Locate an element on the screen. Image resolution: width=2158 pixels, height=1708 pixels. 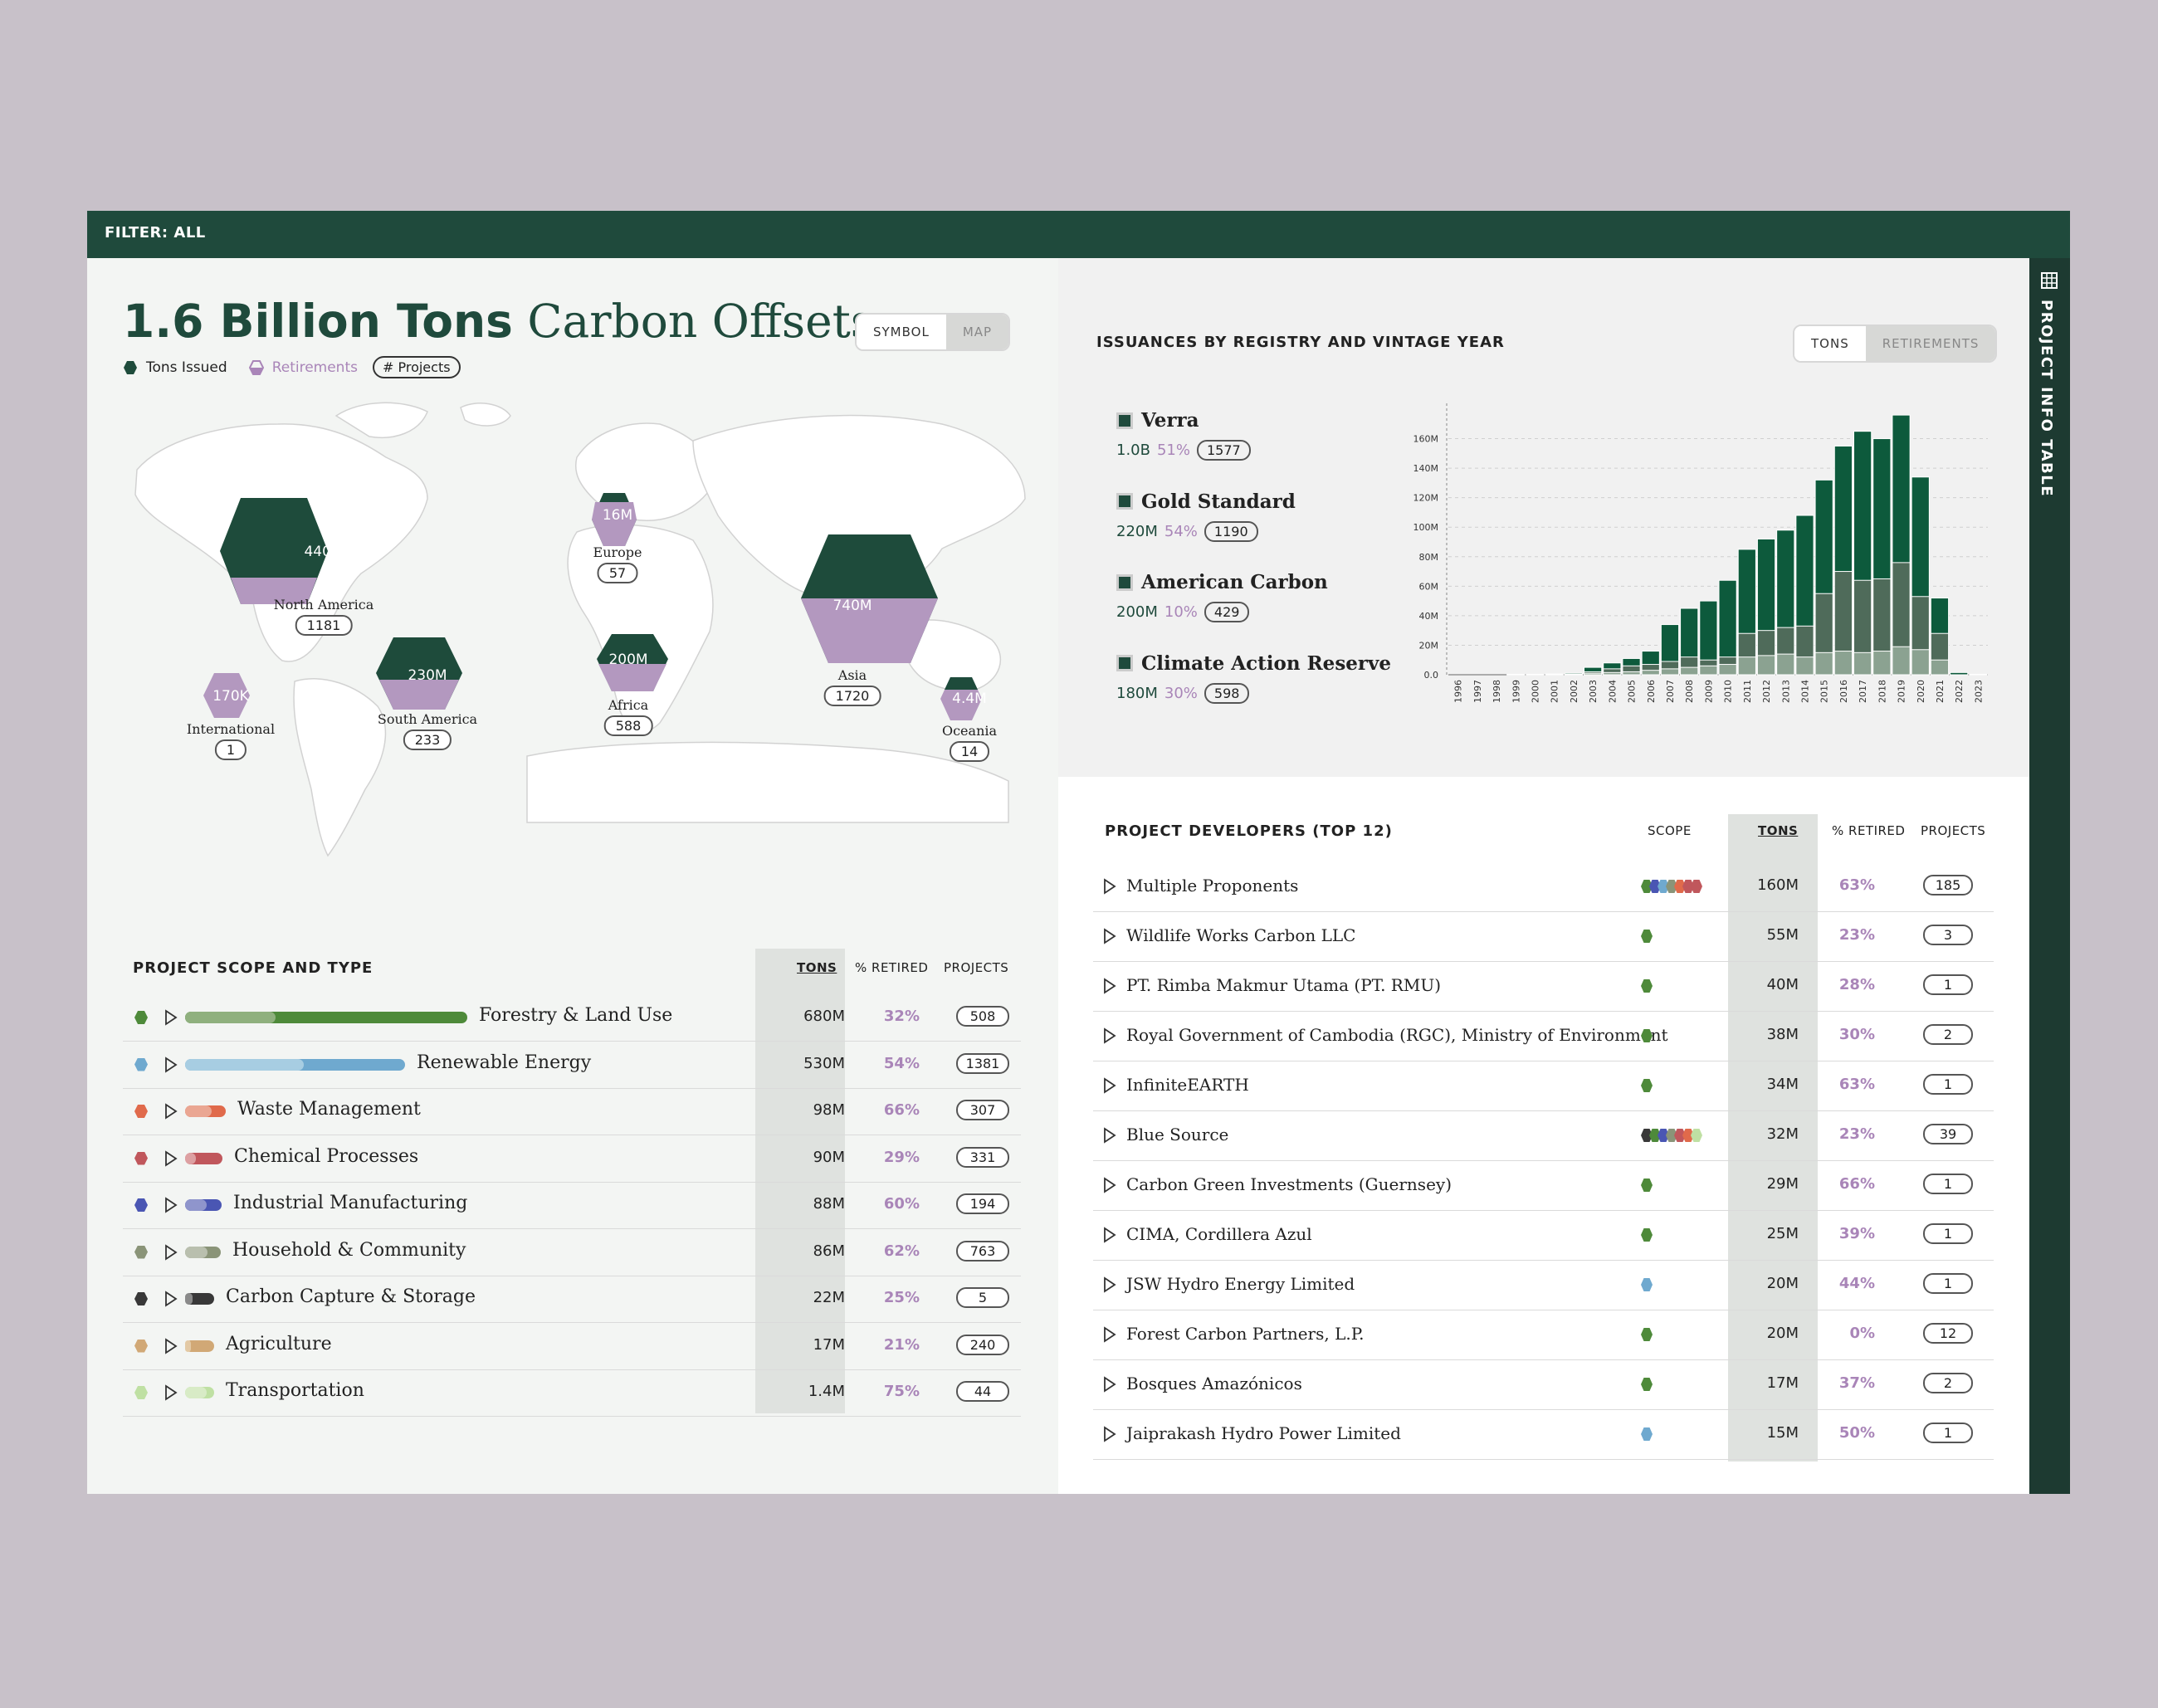
retirements-toggle: RETIREMENTS is located at coordinates (1931, 343).